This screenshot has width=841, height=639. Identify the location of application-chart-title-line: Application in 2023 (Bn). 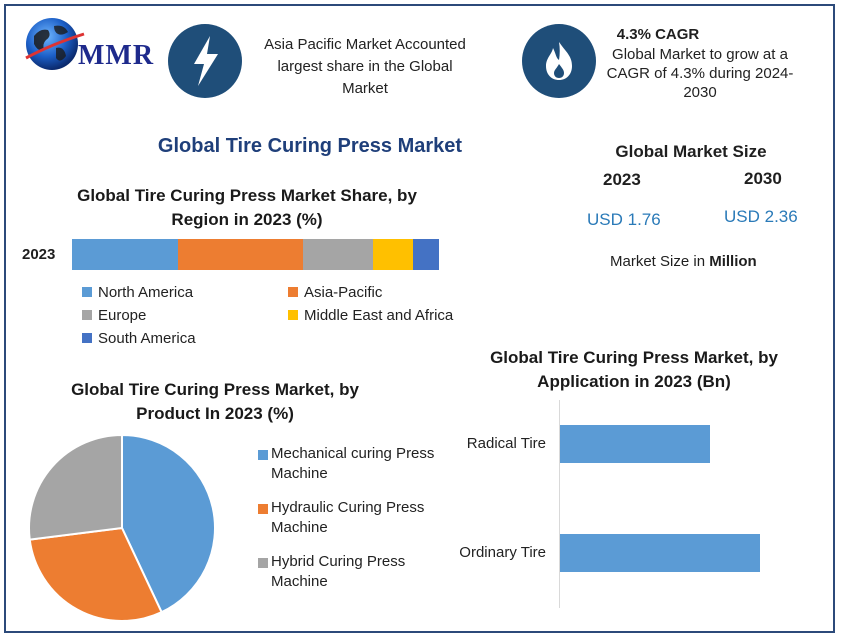
(634, 381).